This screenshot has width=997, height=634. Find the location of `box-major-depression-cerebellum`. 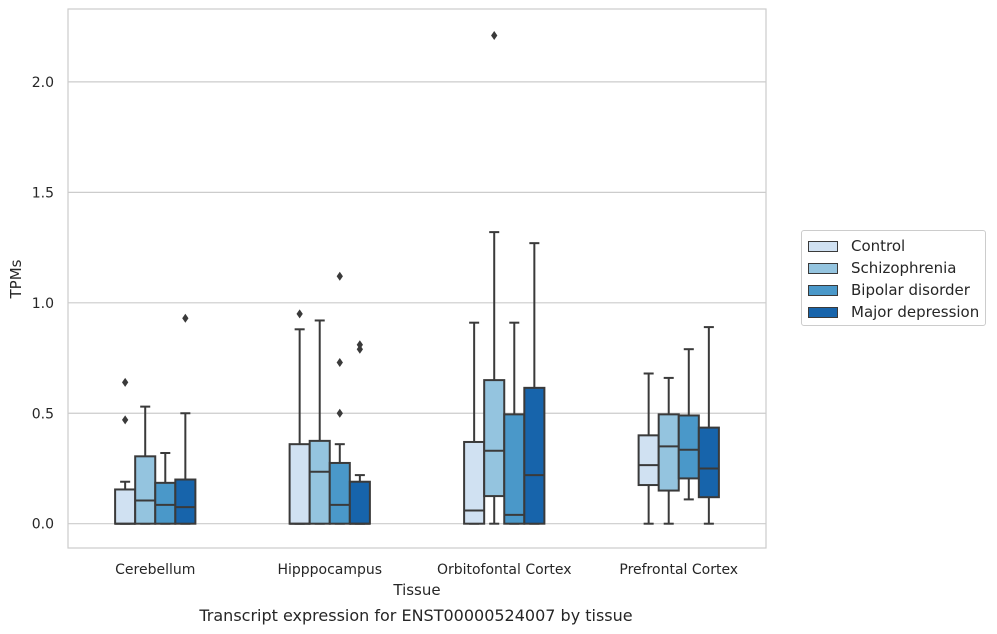

box-major-depression-cerebellum is located at coordinates (185, 419).